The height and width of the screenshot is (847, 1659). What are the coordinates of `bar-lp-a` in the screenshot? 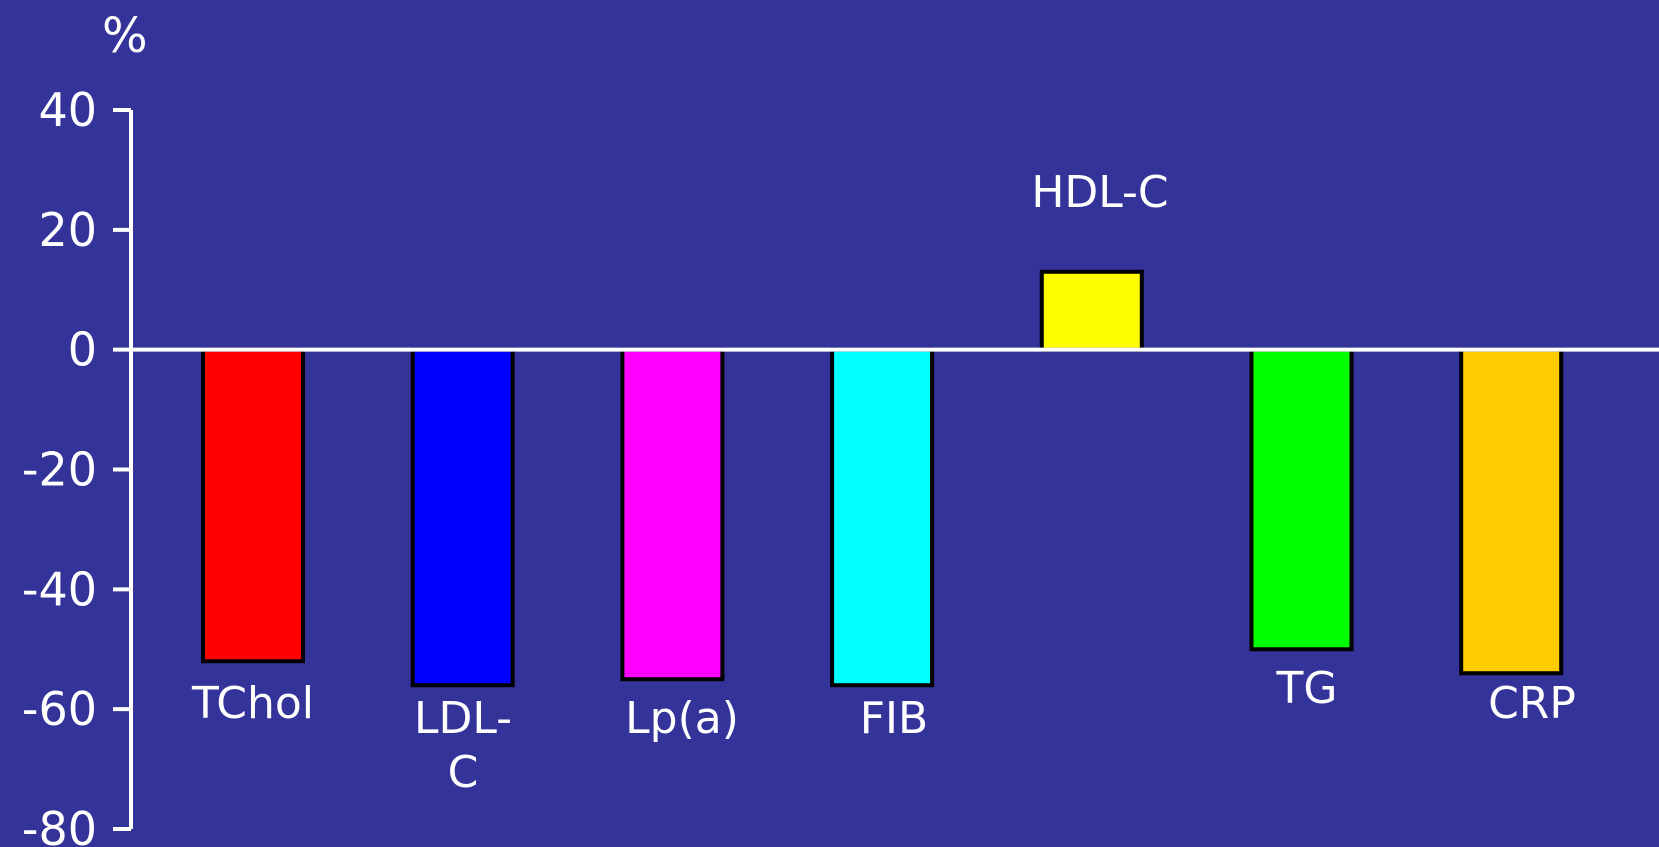 It's located at (672, 514).